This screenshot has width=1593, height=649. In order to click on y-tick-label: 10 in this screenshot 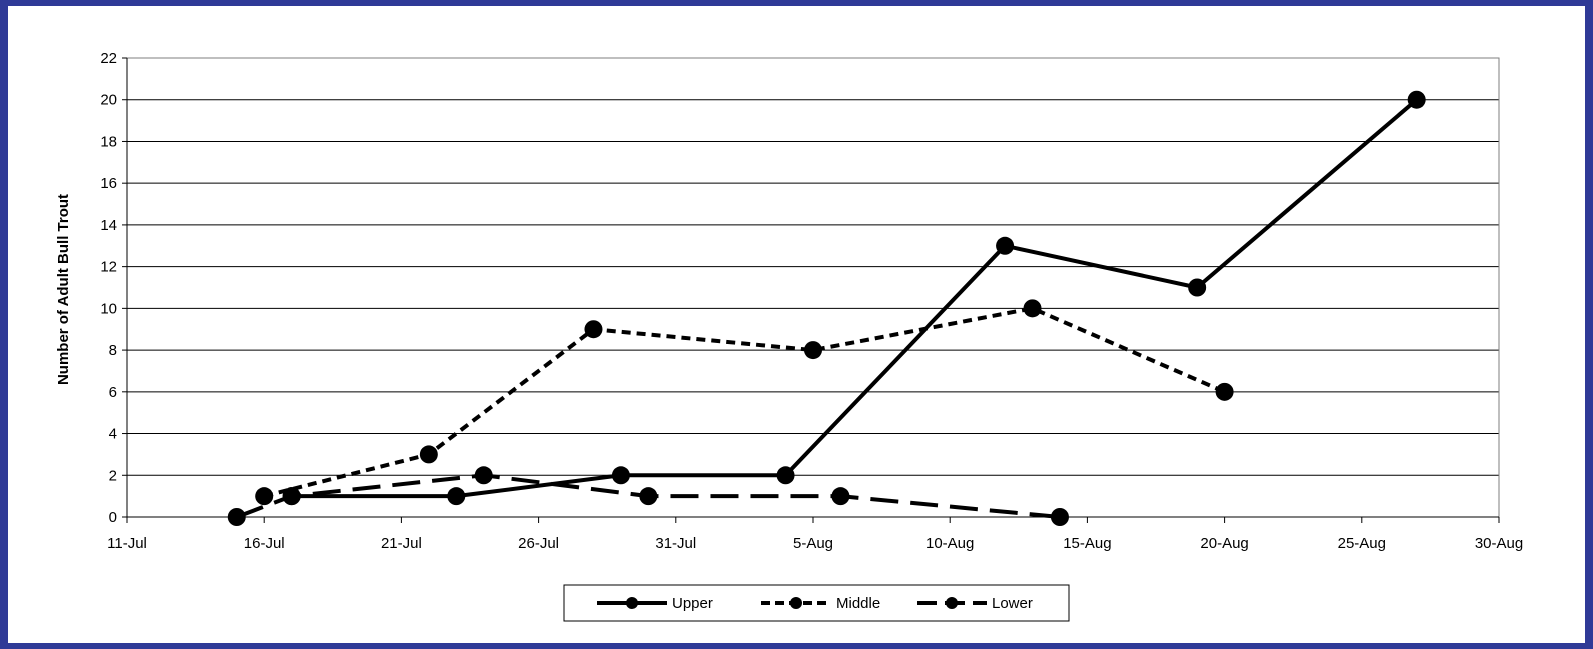, I will do `click(108, 308)`.